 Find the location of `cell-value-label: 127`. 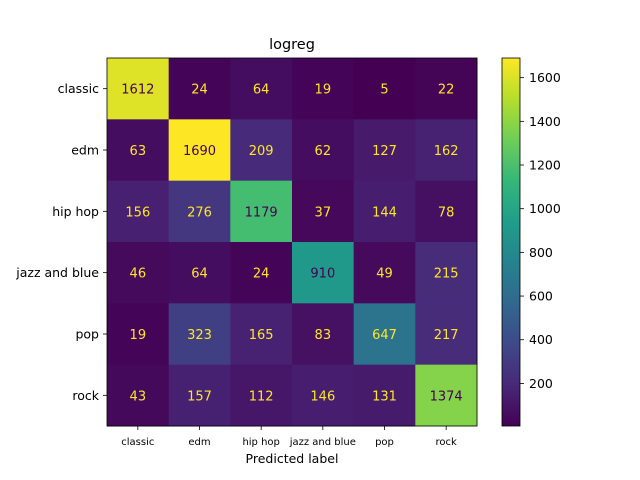

cell-value-label: 127 is located at coordinates (384, 151).